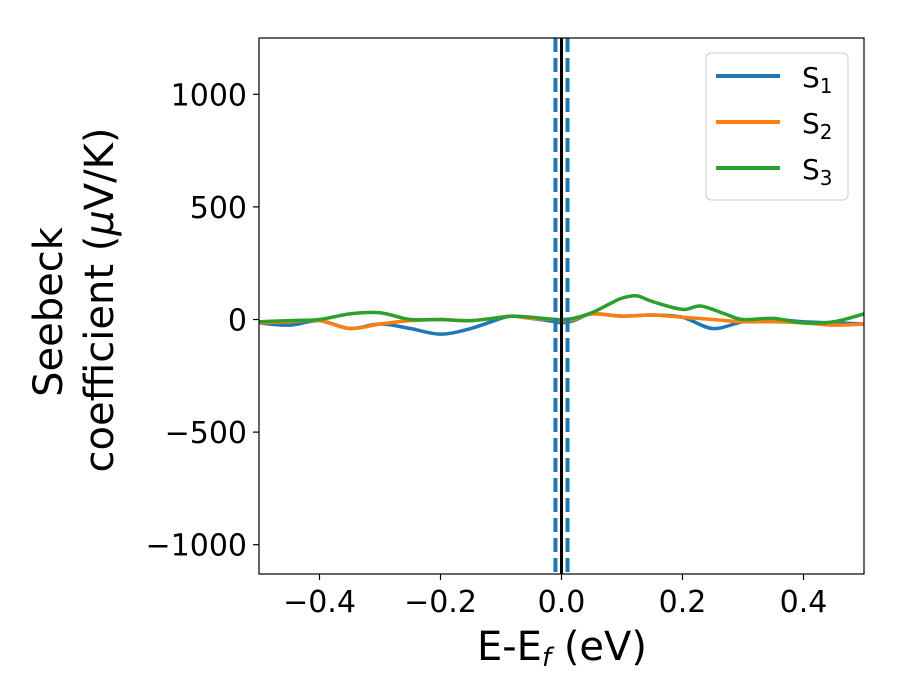  Describe the element at coordinates (218, 208) in the screenshot. I see `y-tick-label: 500` at that location.